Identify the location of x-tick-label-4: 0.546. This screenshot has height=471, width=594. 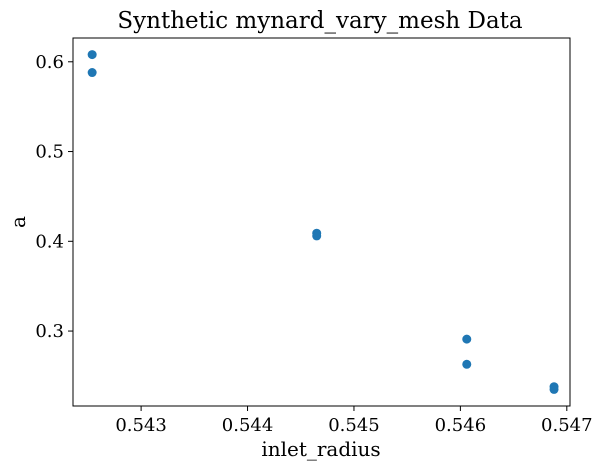
(461, 425).